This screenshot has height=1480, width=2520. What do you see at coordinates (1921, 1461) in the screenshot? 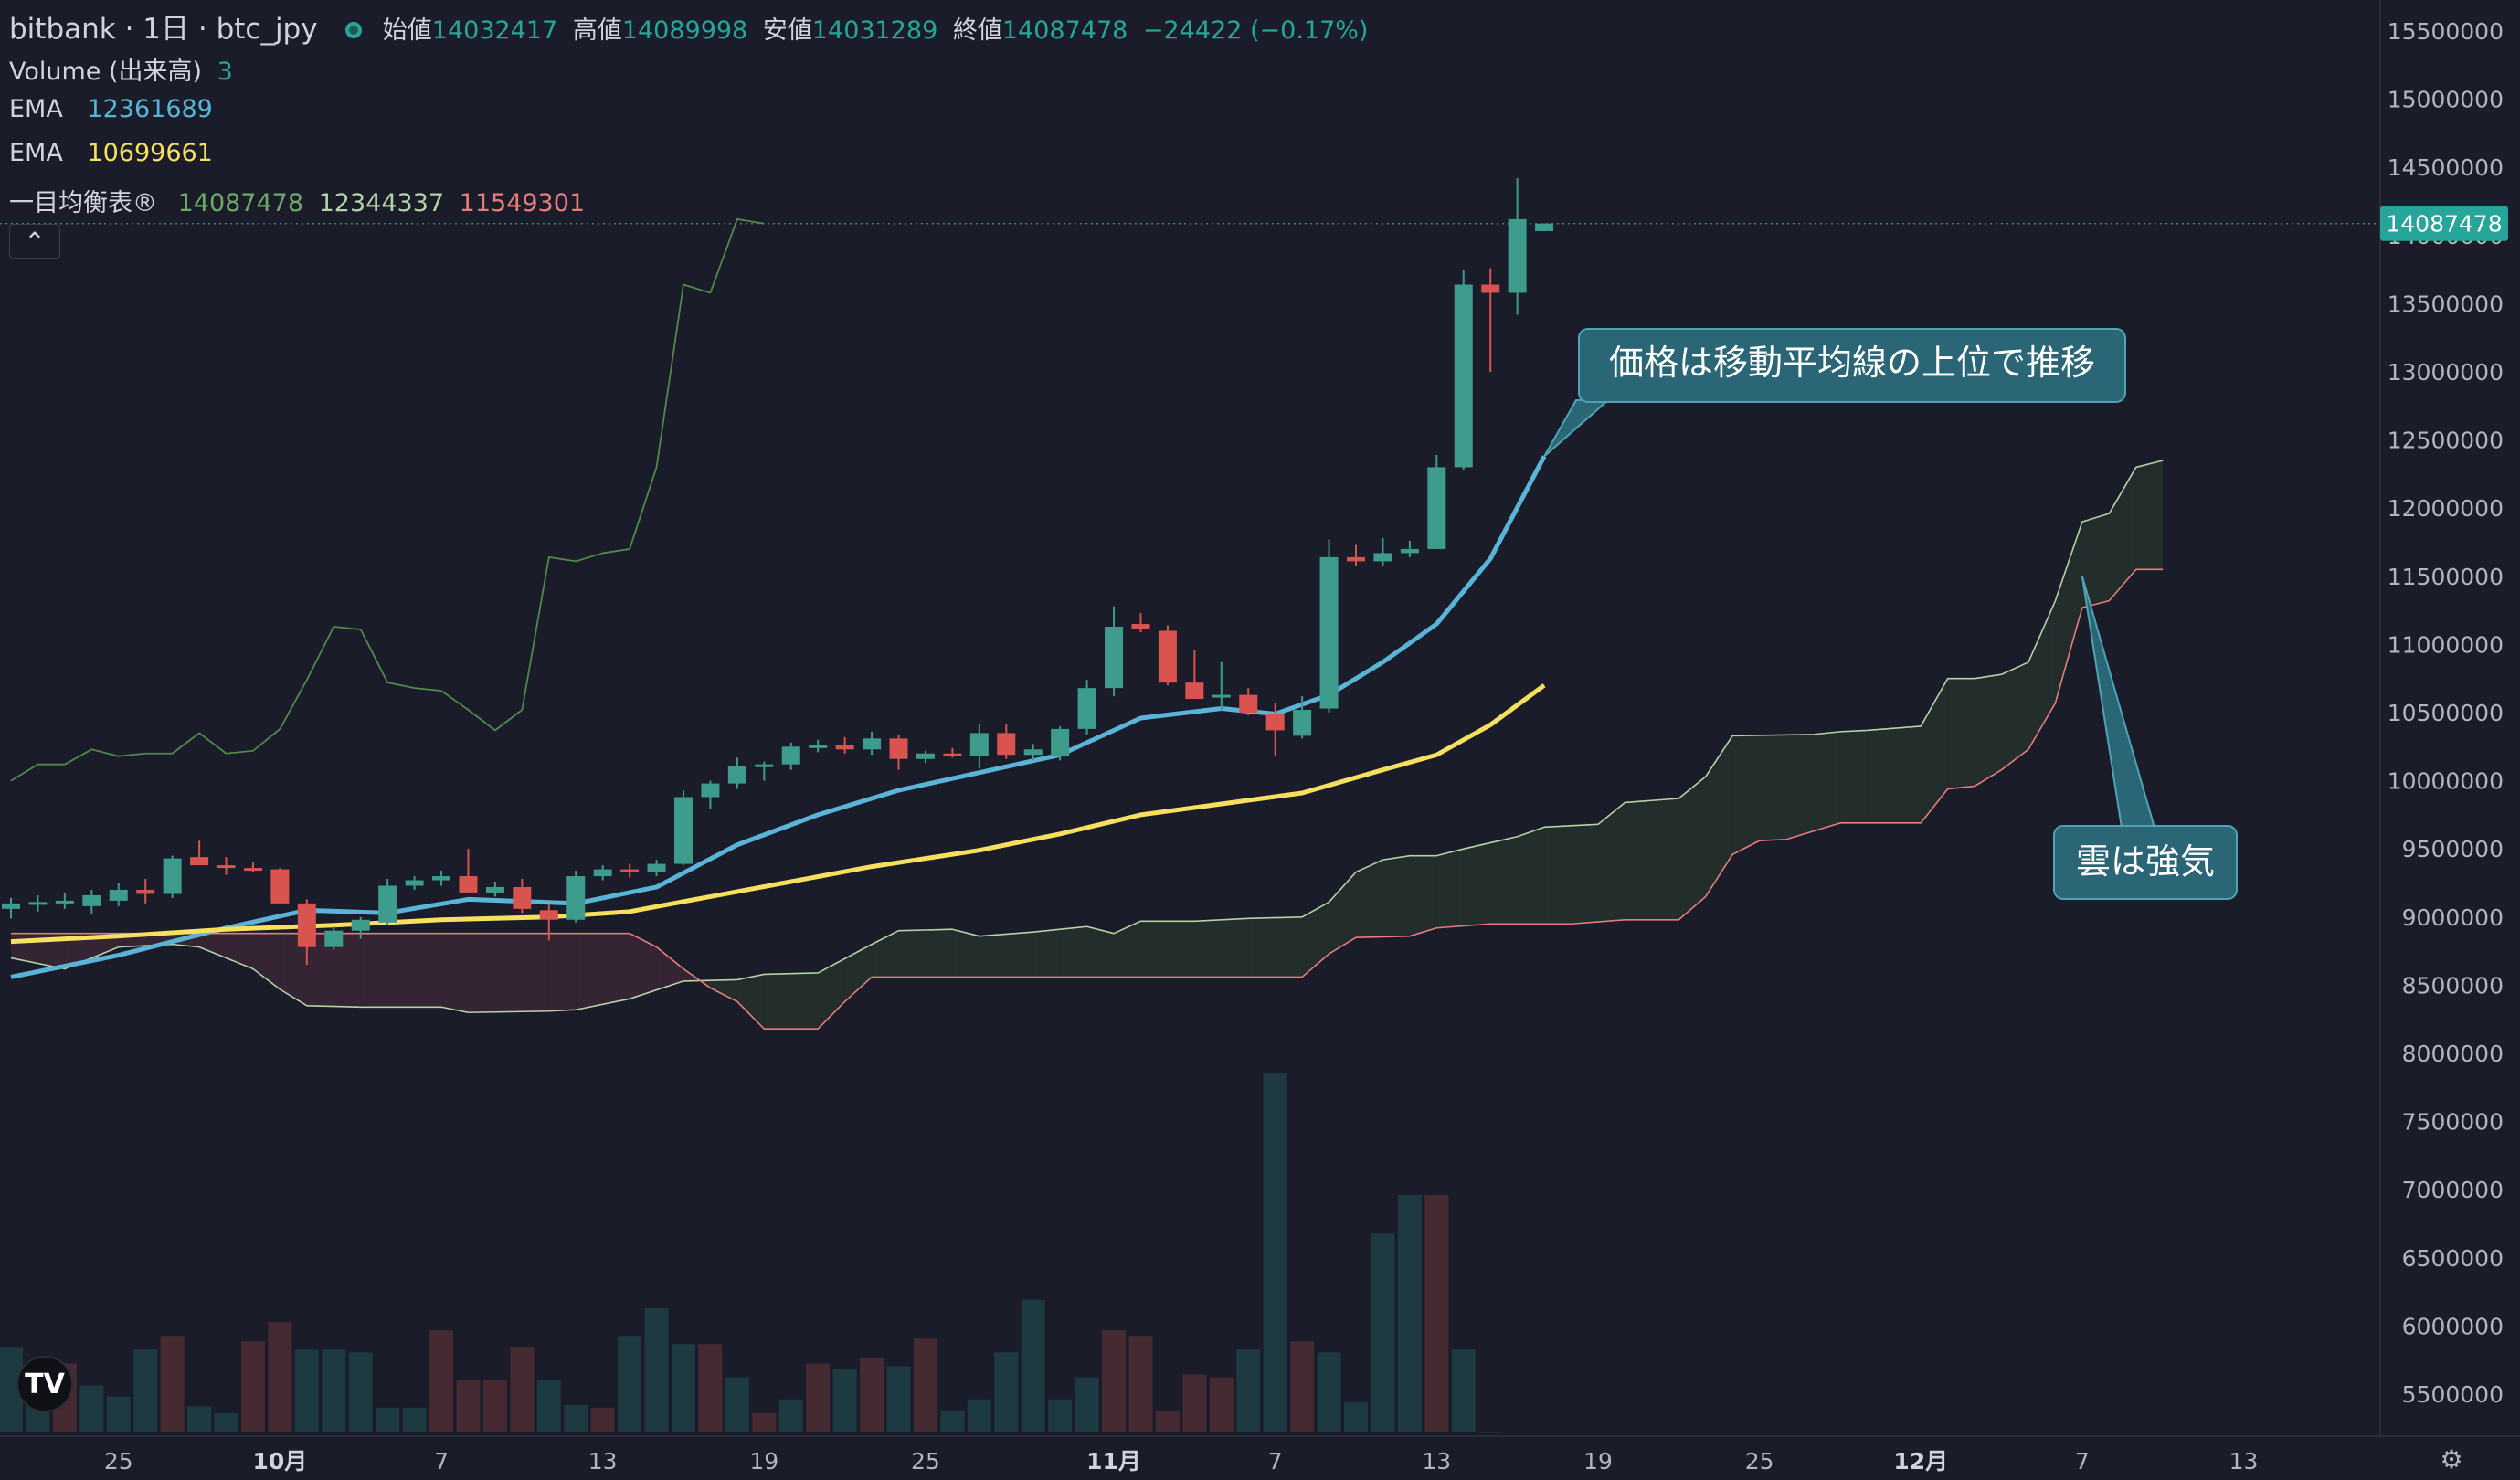
I see `time-tick-label: 12月` at bounding box center [1921, 1461].